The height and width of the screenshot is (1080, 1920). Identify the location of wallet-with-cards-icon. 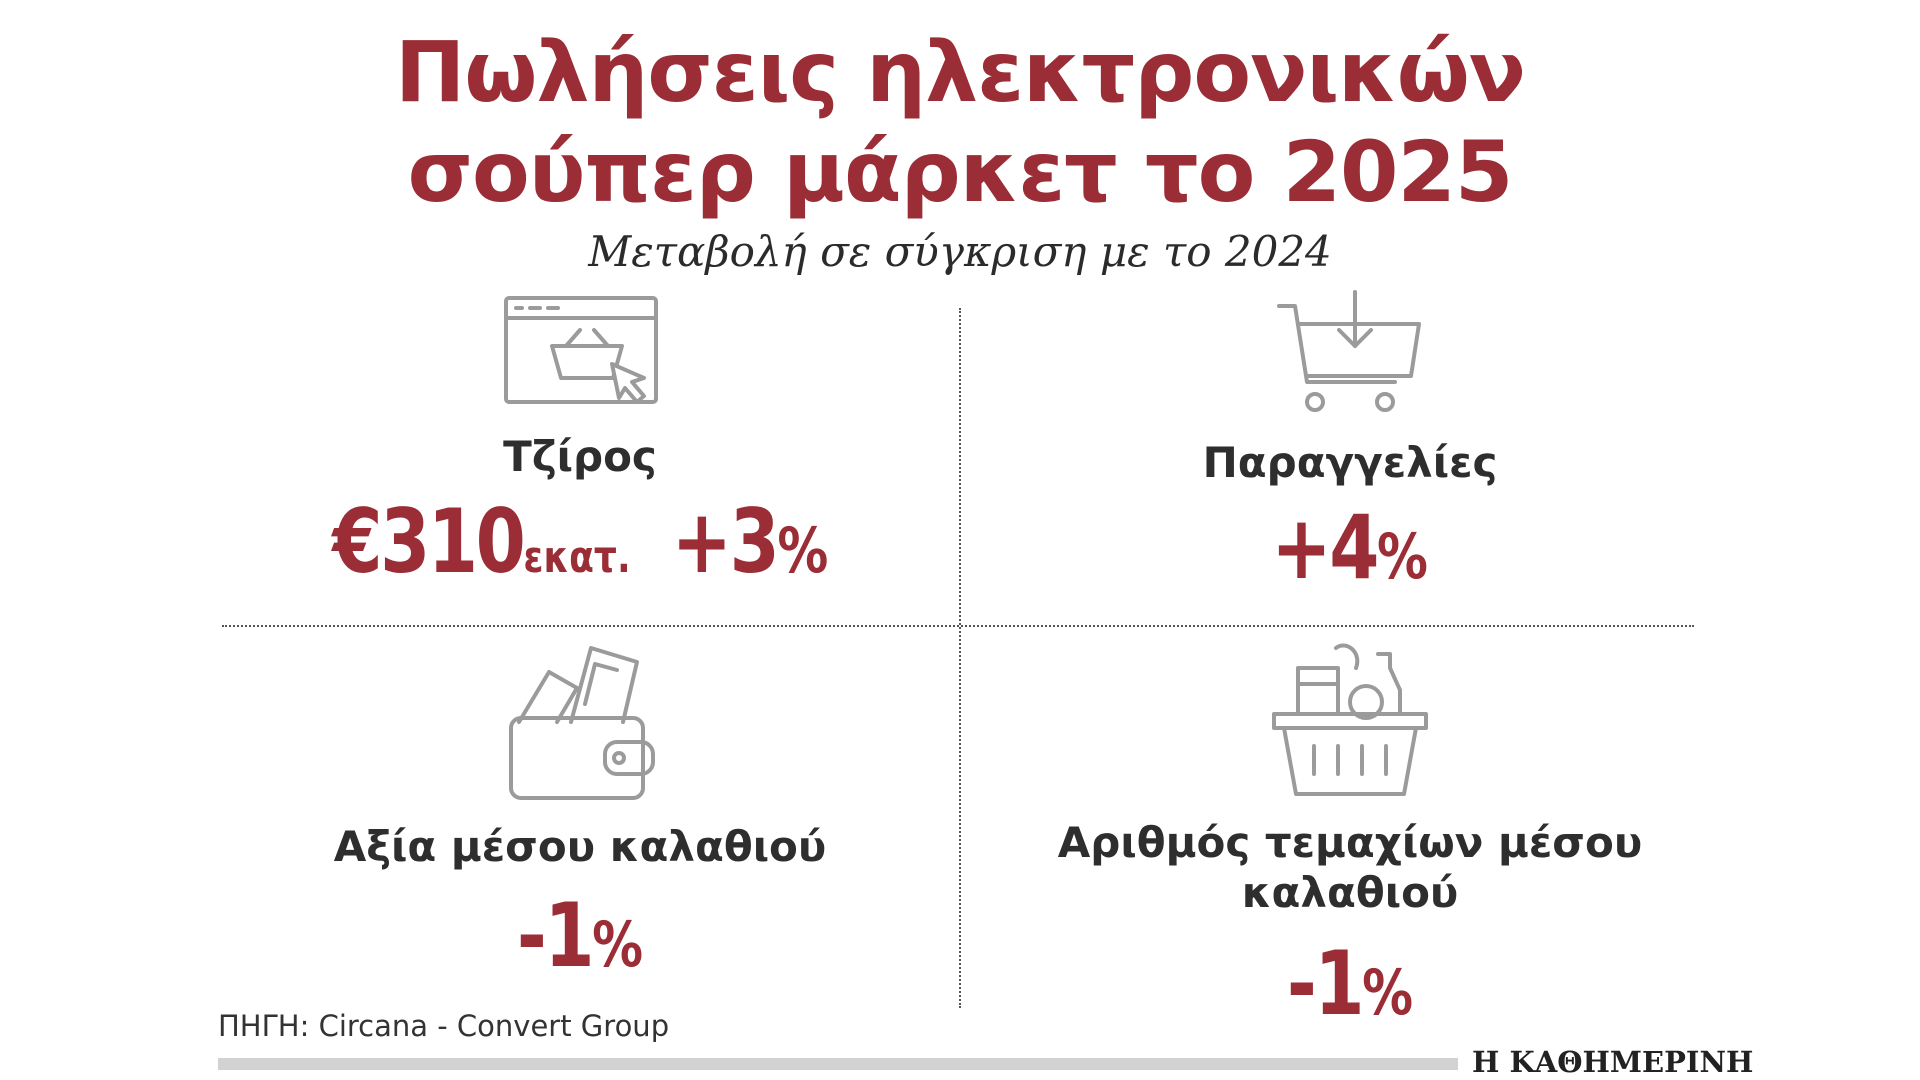
(582, 723).